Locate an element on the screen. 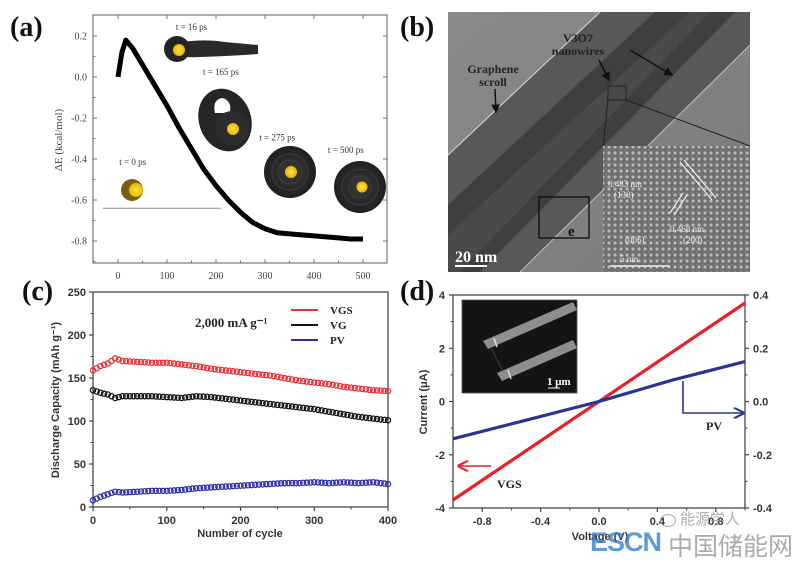 This screenshot has width=800, height=563. c-legend-label-vg: VG is located at coordinates (338, 326).